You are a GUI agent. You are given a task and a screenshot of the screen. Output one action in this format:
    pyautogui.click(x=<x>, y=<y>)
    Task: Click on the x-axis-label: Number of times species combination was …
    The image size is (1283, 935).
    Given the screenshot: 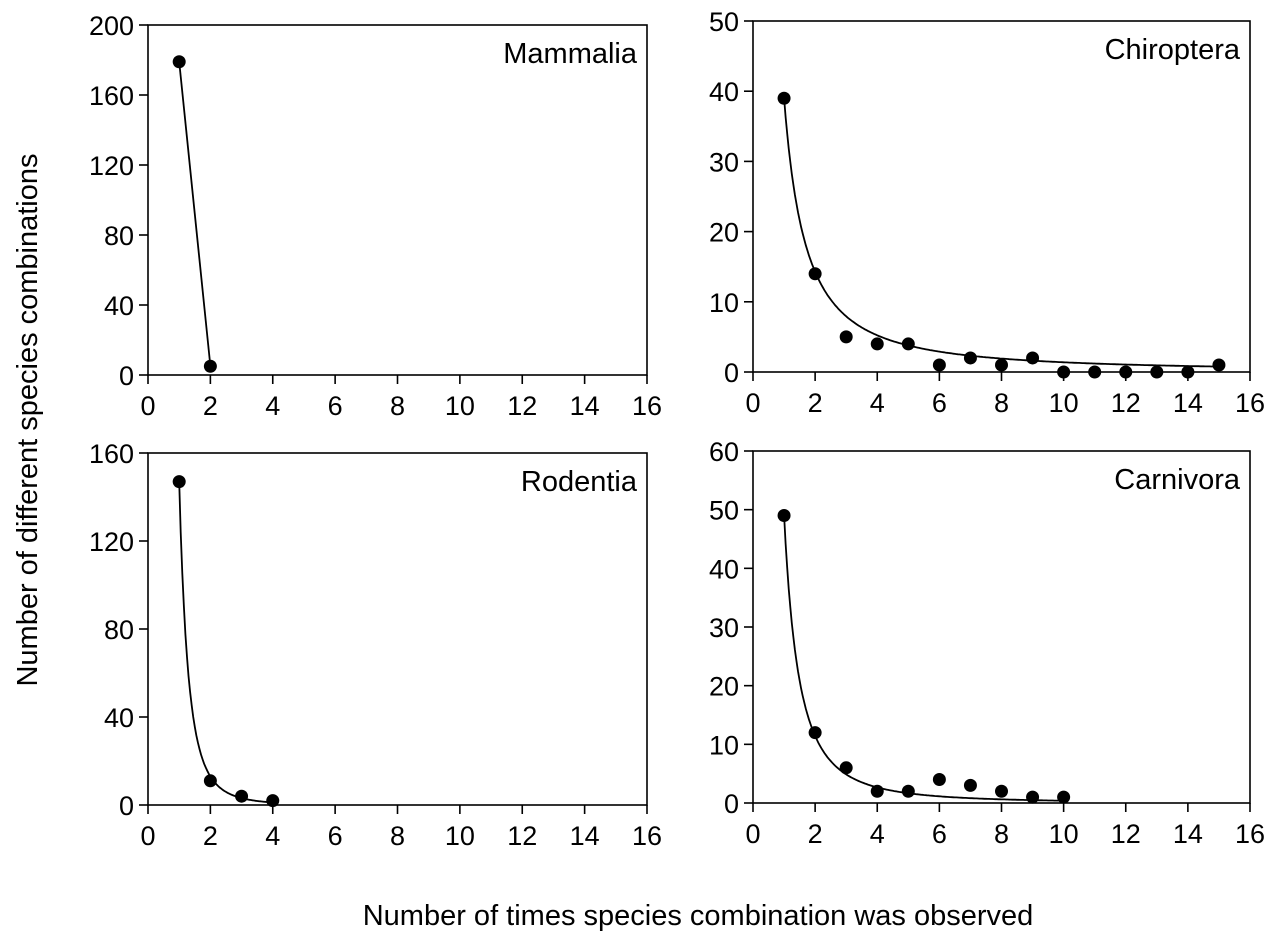 What is the action you would take?
    pyautogui.click(x=698, y=916)
    